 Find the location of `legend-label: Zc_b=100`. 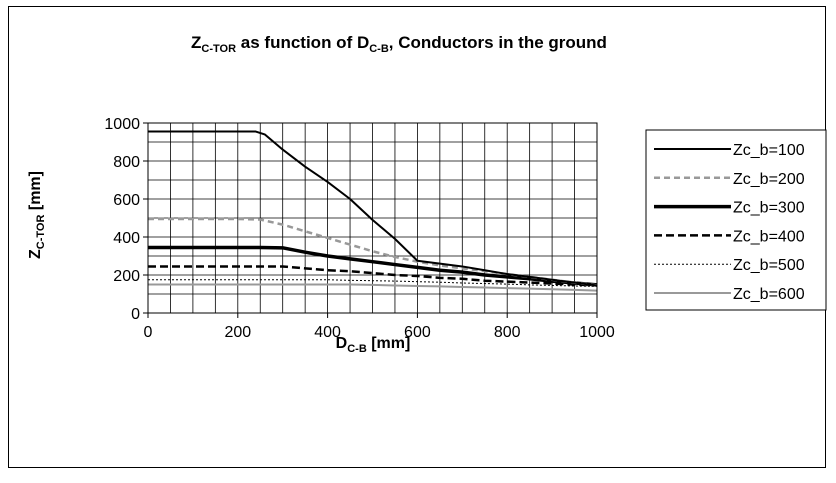

legend-label: Zc_b=100 is located at coordinates (769, 150).